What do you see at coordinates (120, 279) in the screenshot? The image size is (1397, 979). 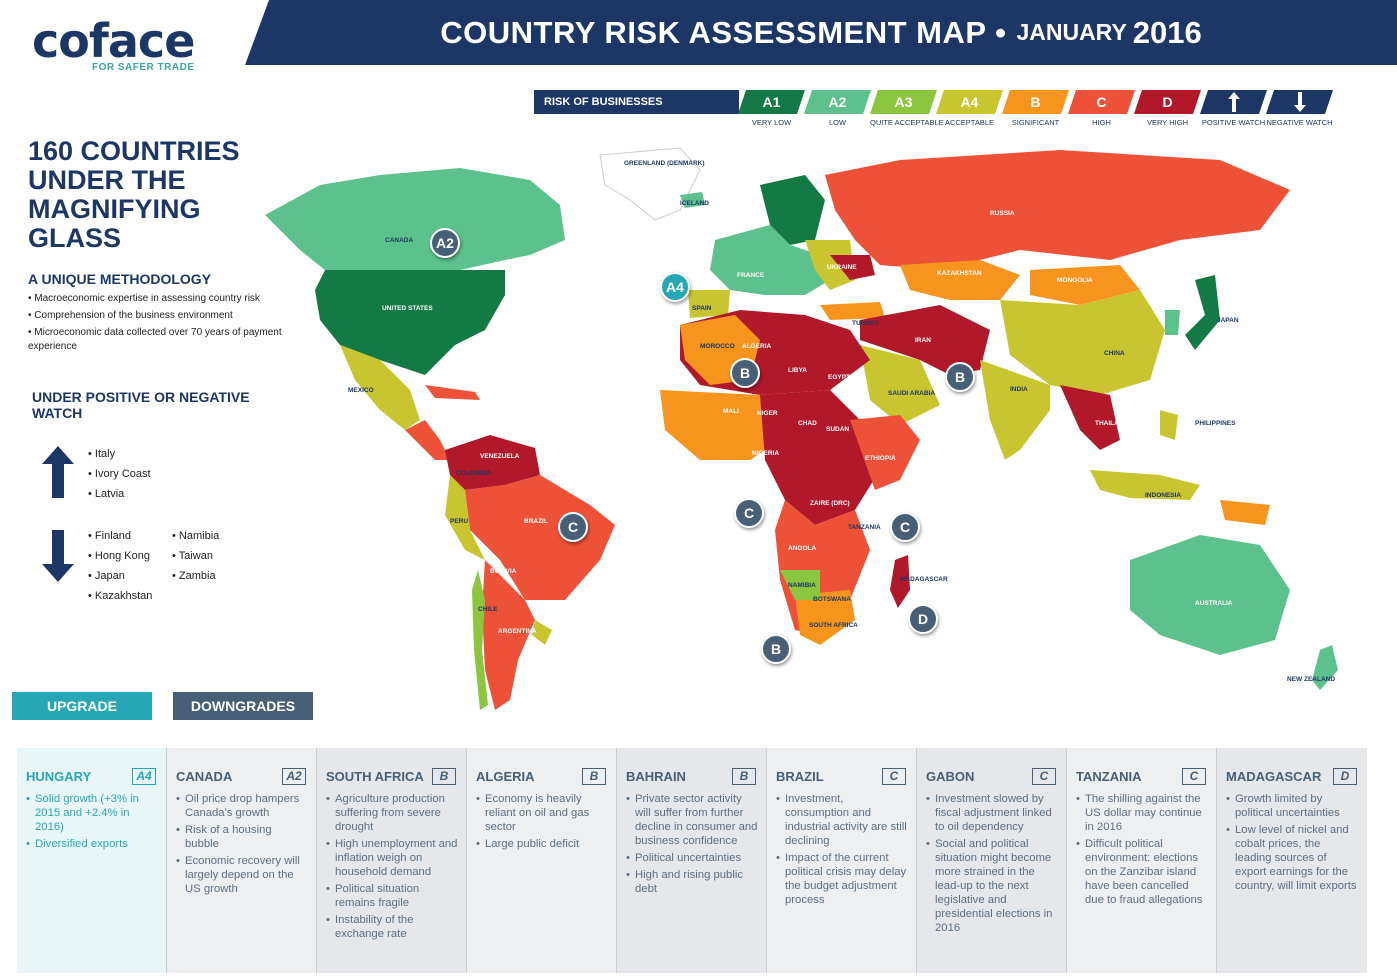 I see `methodology-title: A UNIQUE METHODOLOGY` at bounding box center [120, 279].